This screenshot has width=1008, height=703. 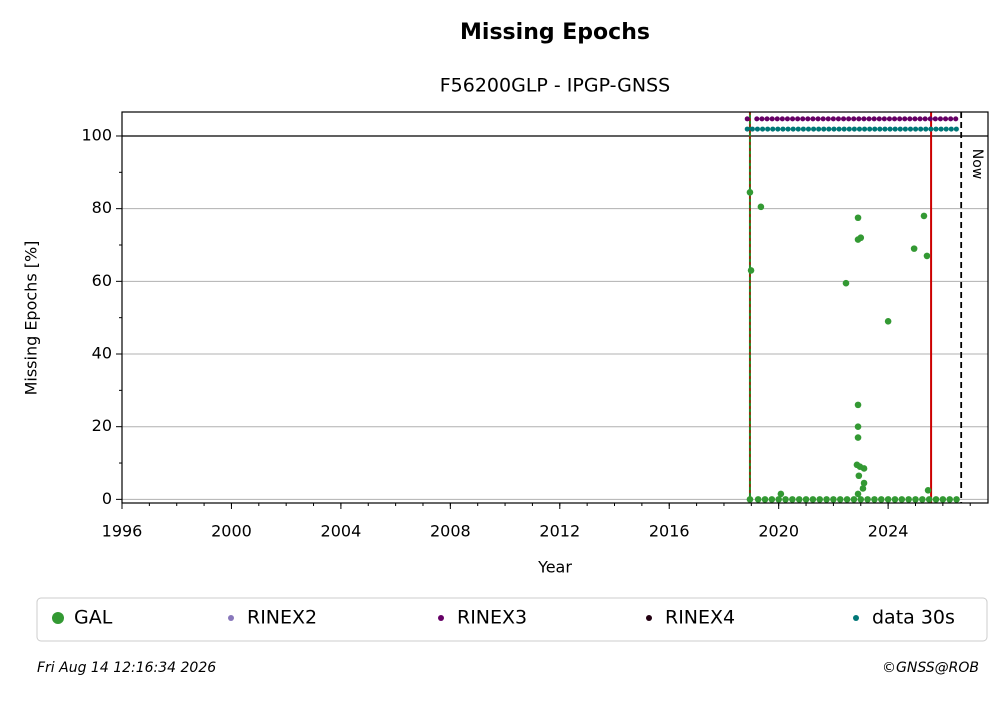 I want to click on y-tick-label: 100, so click(x=96, y=134).